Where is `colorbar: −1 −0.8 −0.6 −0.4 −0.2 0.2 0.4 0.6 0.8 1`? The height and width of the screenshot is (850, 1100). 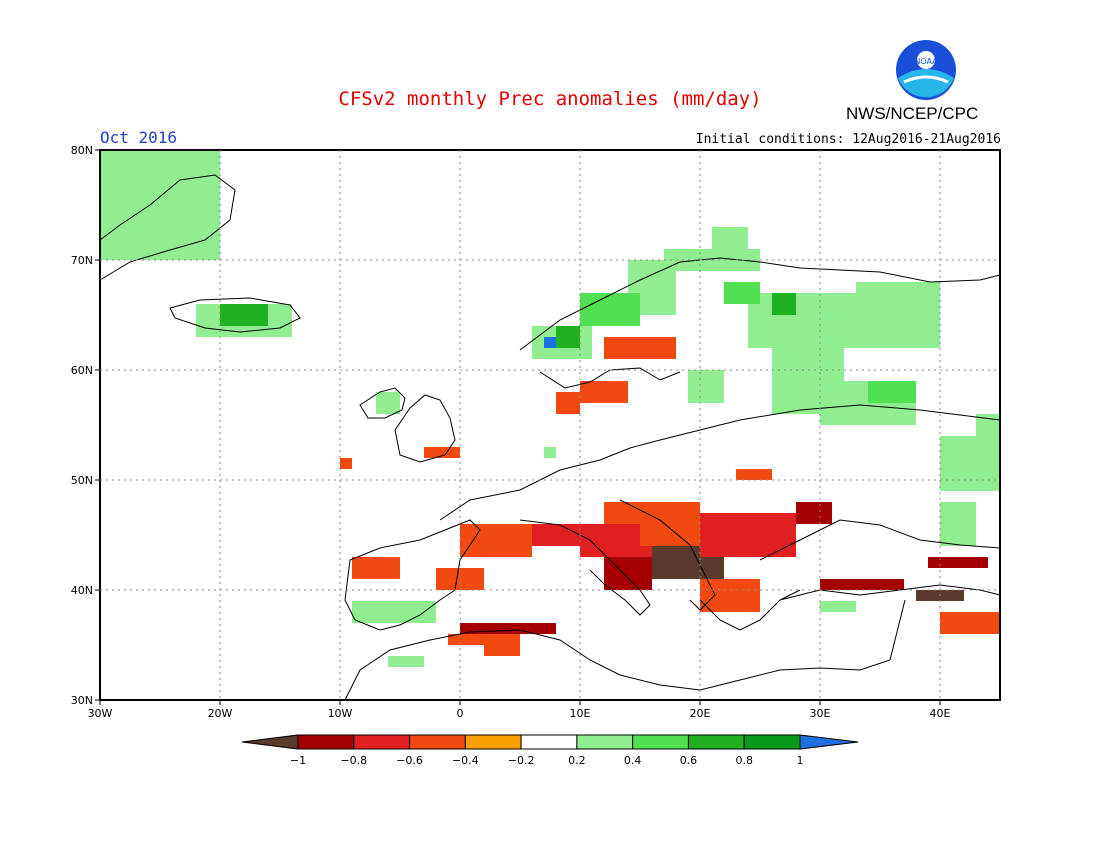
colorbar: −1 −0.8 −0.6 −0.4 −0.2 0.2 0.4 0.6 0.8 1 is located at coordinates (550, 750).